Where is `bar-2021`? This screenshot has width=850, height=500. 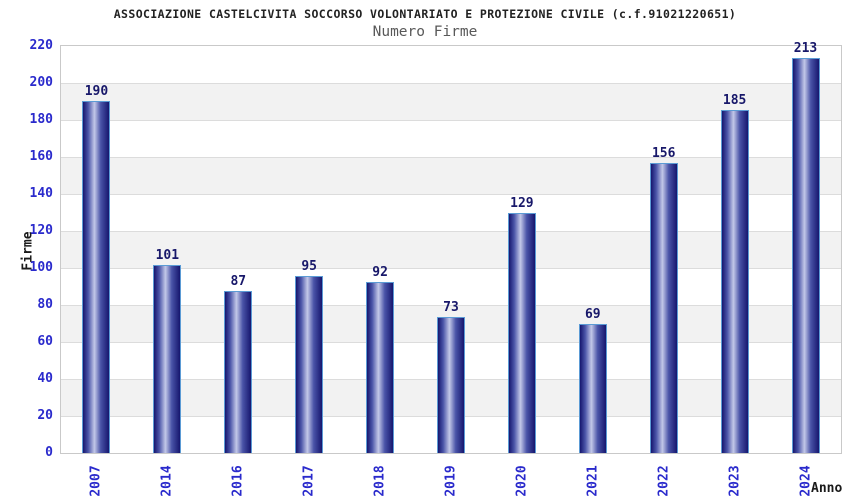 bar-2021 is located at coordinates (592, 388).